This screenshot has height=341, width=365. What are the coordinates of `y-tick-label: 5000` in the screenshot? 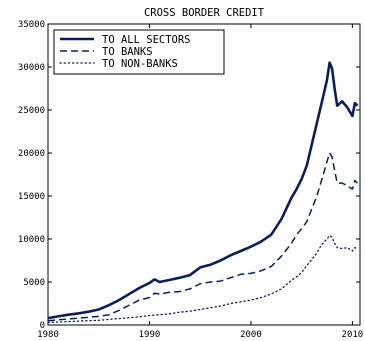 It's located at (34, 283).